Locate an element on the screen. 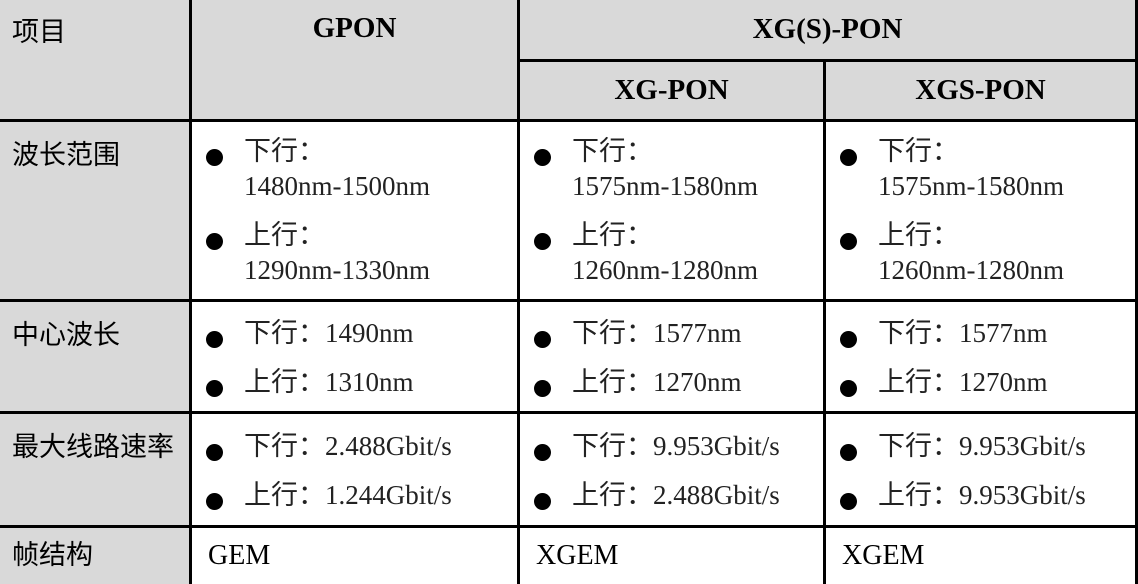 Image resolution: width=1138 pixels, height=584 pixels. cell-gpon-center-wavelength: 下行：1490nm 上行：1310nm is located at coordinates (356, 358).